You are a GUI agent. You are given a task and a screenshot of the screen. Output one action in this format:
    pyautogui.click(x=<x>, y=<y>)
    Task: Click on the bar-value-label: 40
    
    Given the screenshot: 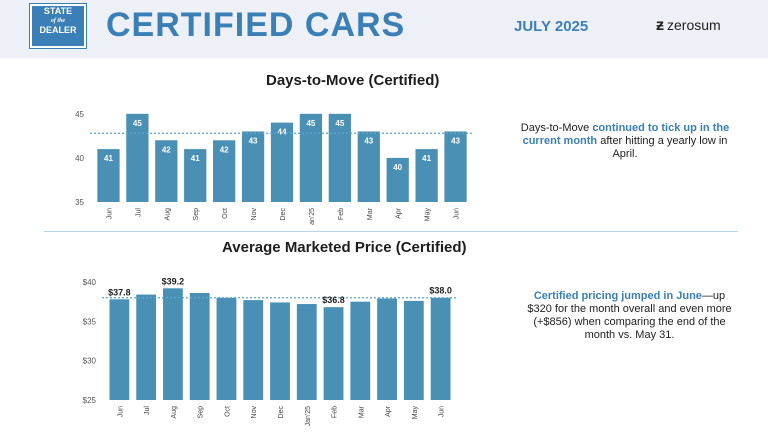 What is the action you would take?
    pyautogui.click(x=397, y=167)
    